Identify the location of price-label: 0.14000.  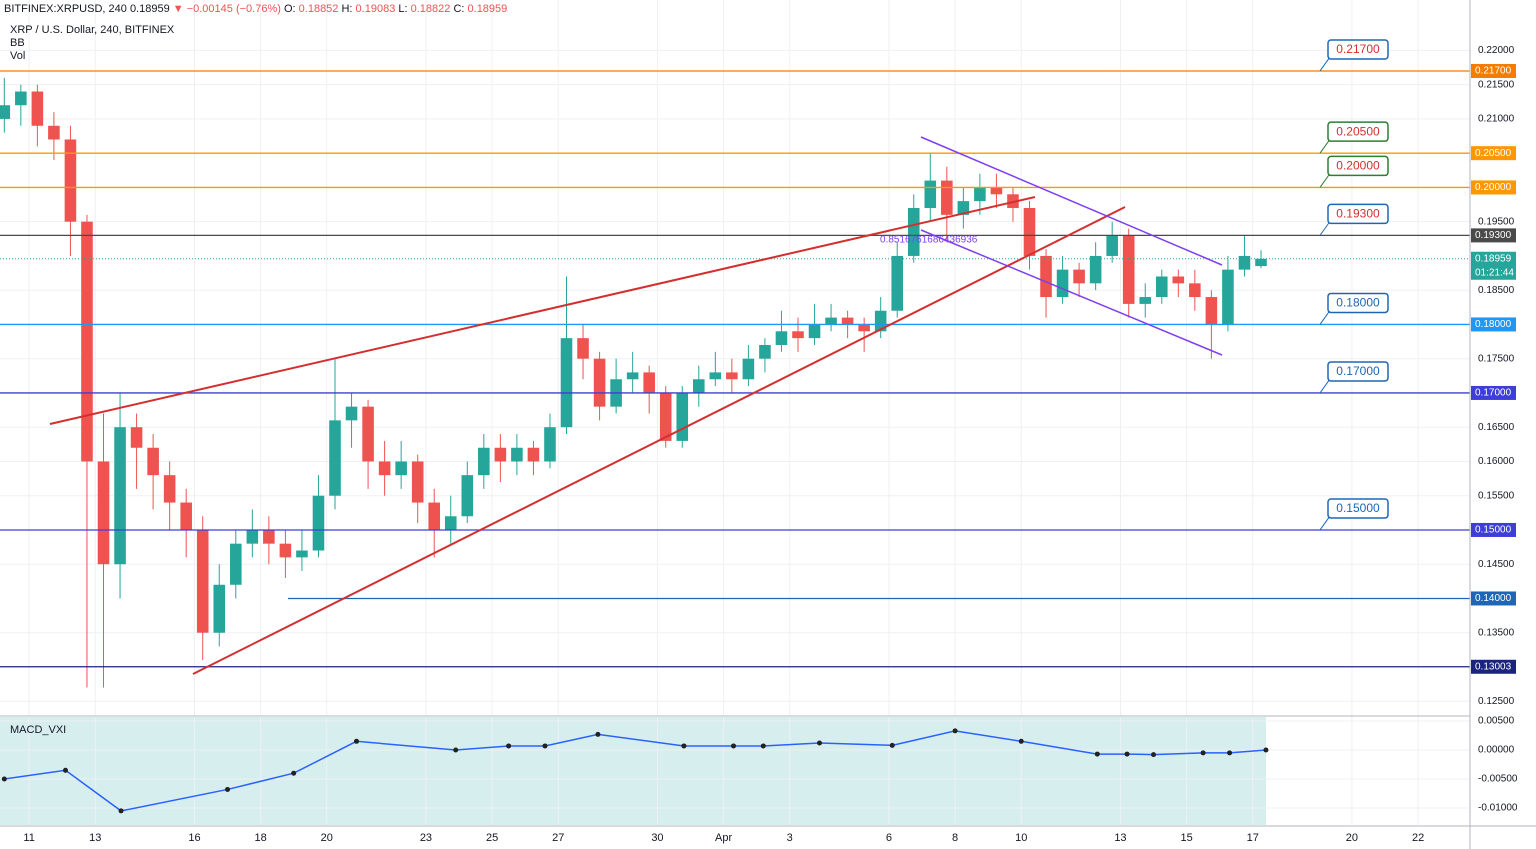
(1493, 598).